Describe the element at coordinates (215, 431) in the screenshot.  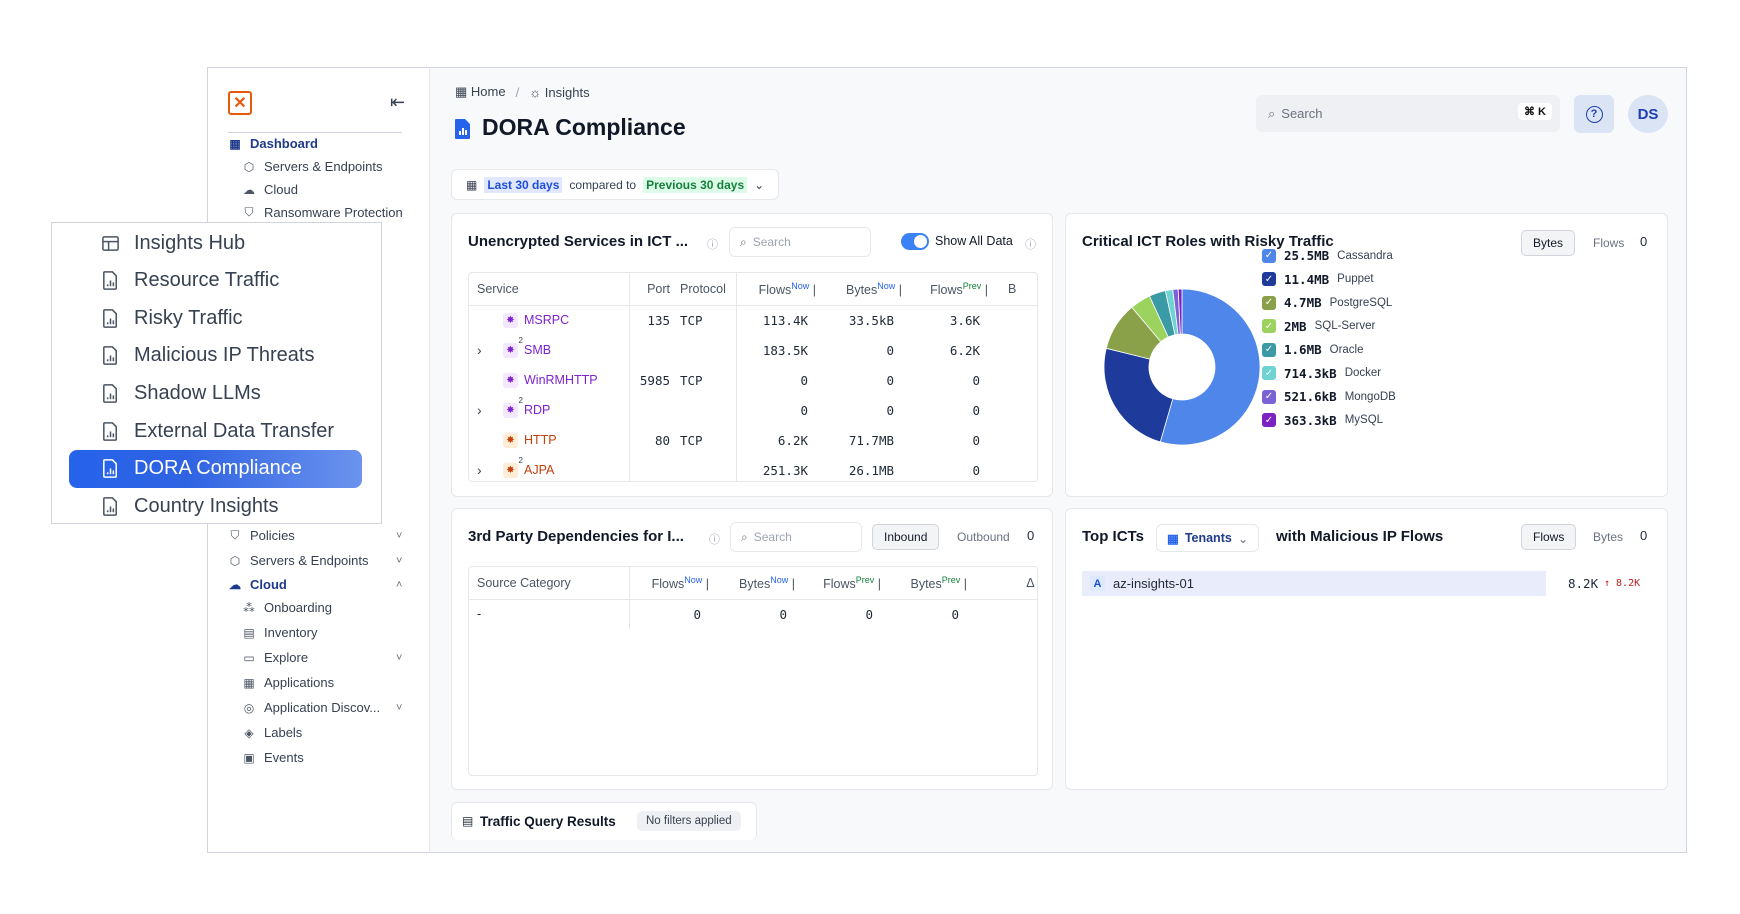
I see `menu-item-external-data-transfer: External Data Transfer` at that location.